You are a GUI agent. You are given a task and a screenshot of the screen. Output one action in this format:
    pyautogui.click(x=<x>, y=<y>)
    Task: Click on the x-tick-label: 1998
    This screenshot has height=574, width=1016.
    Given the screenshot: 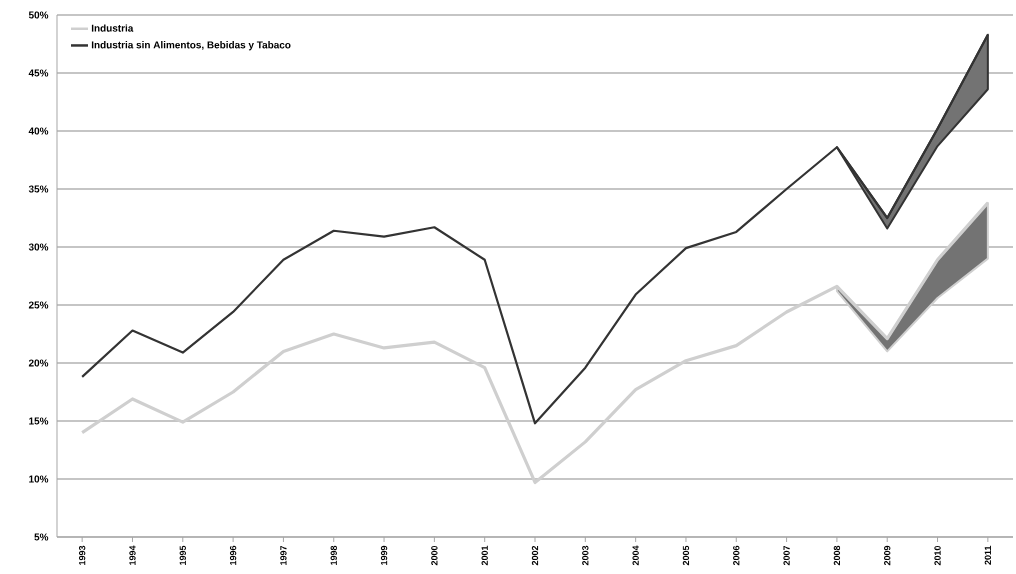 What is the action you would take?
    pyautogui.click(x=333, y=555)
    